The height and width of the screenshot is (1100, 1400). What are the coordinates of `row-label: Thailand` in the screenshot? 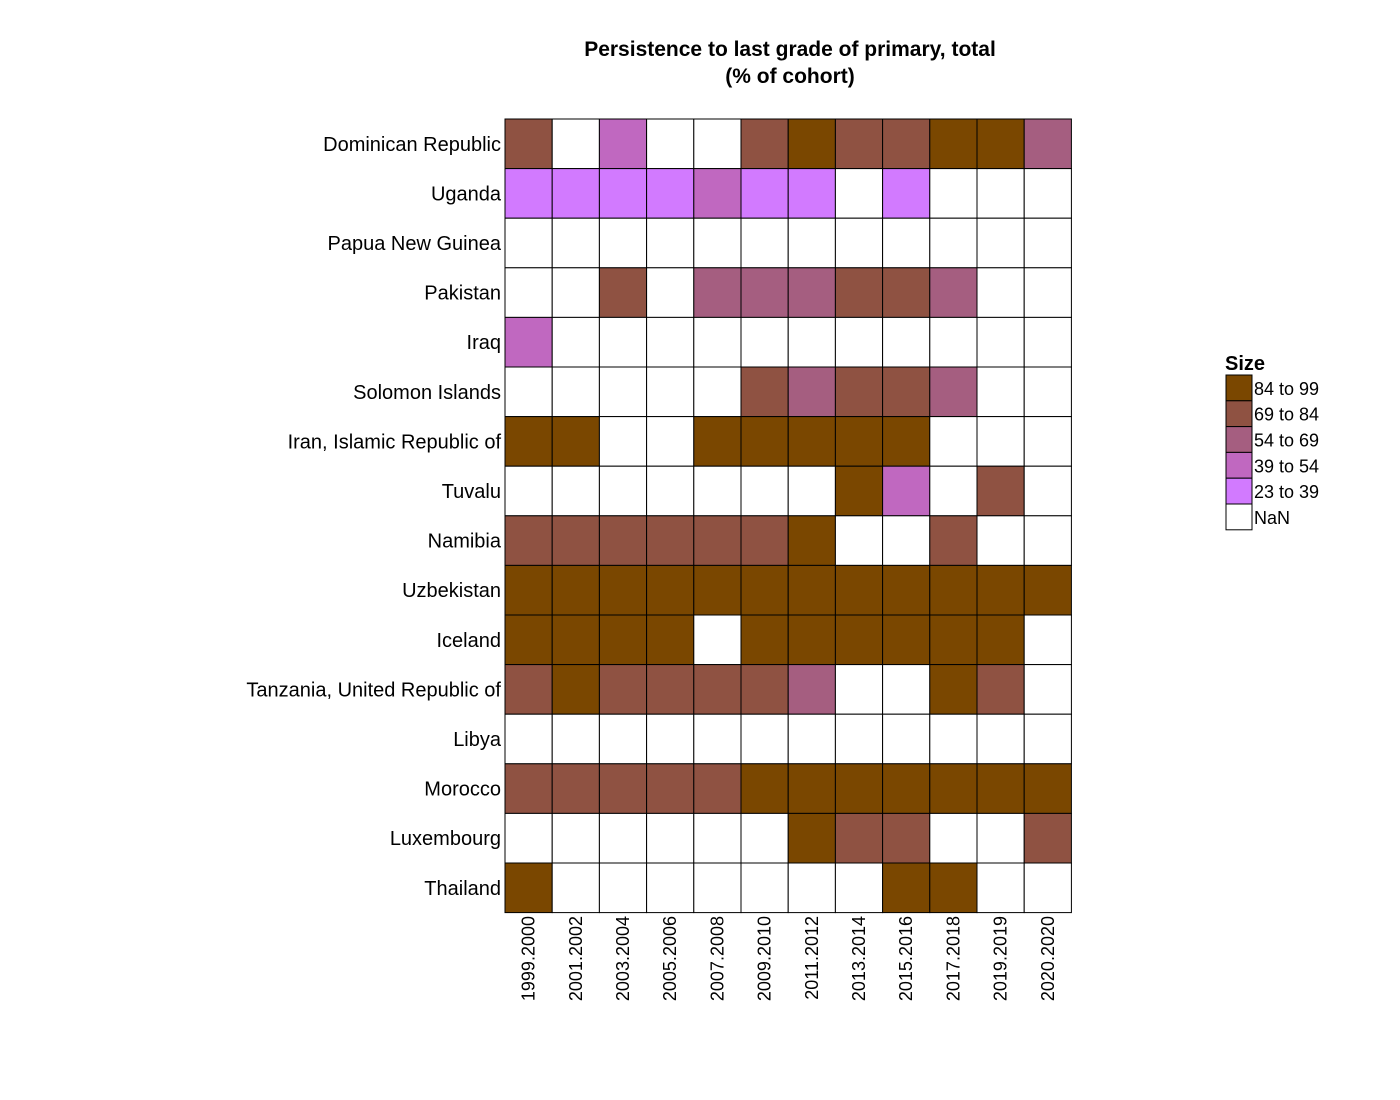 It's located at (462, 889).